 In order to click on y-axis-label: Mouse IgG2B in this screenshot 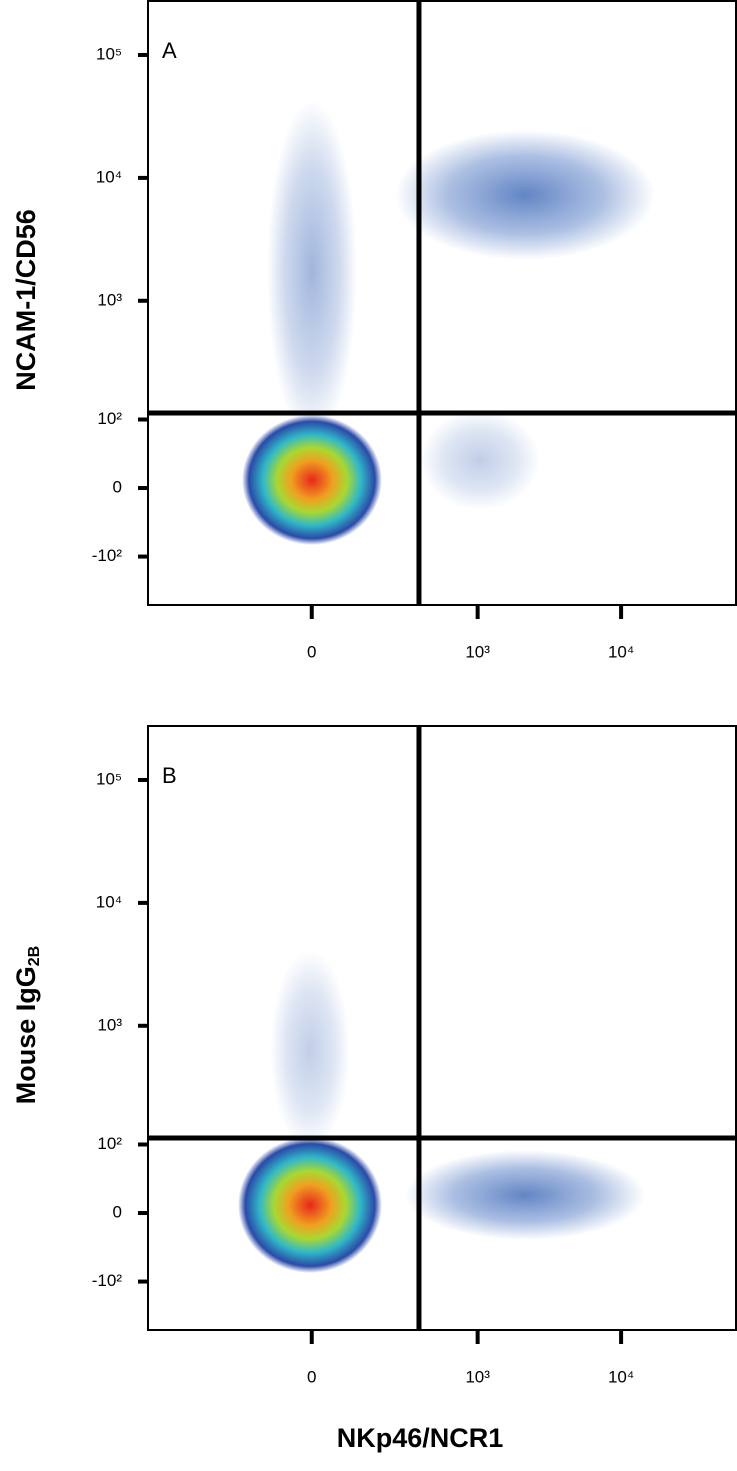, I will do `click(27, 1025)`.